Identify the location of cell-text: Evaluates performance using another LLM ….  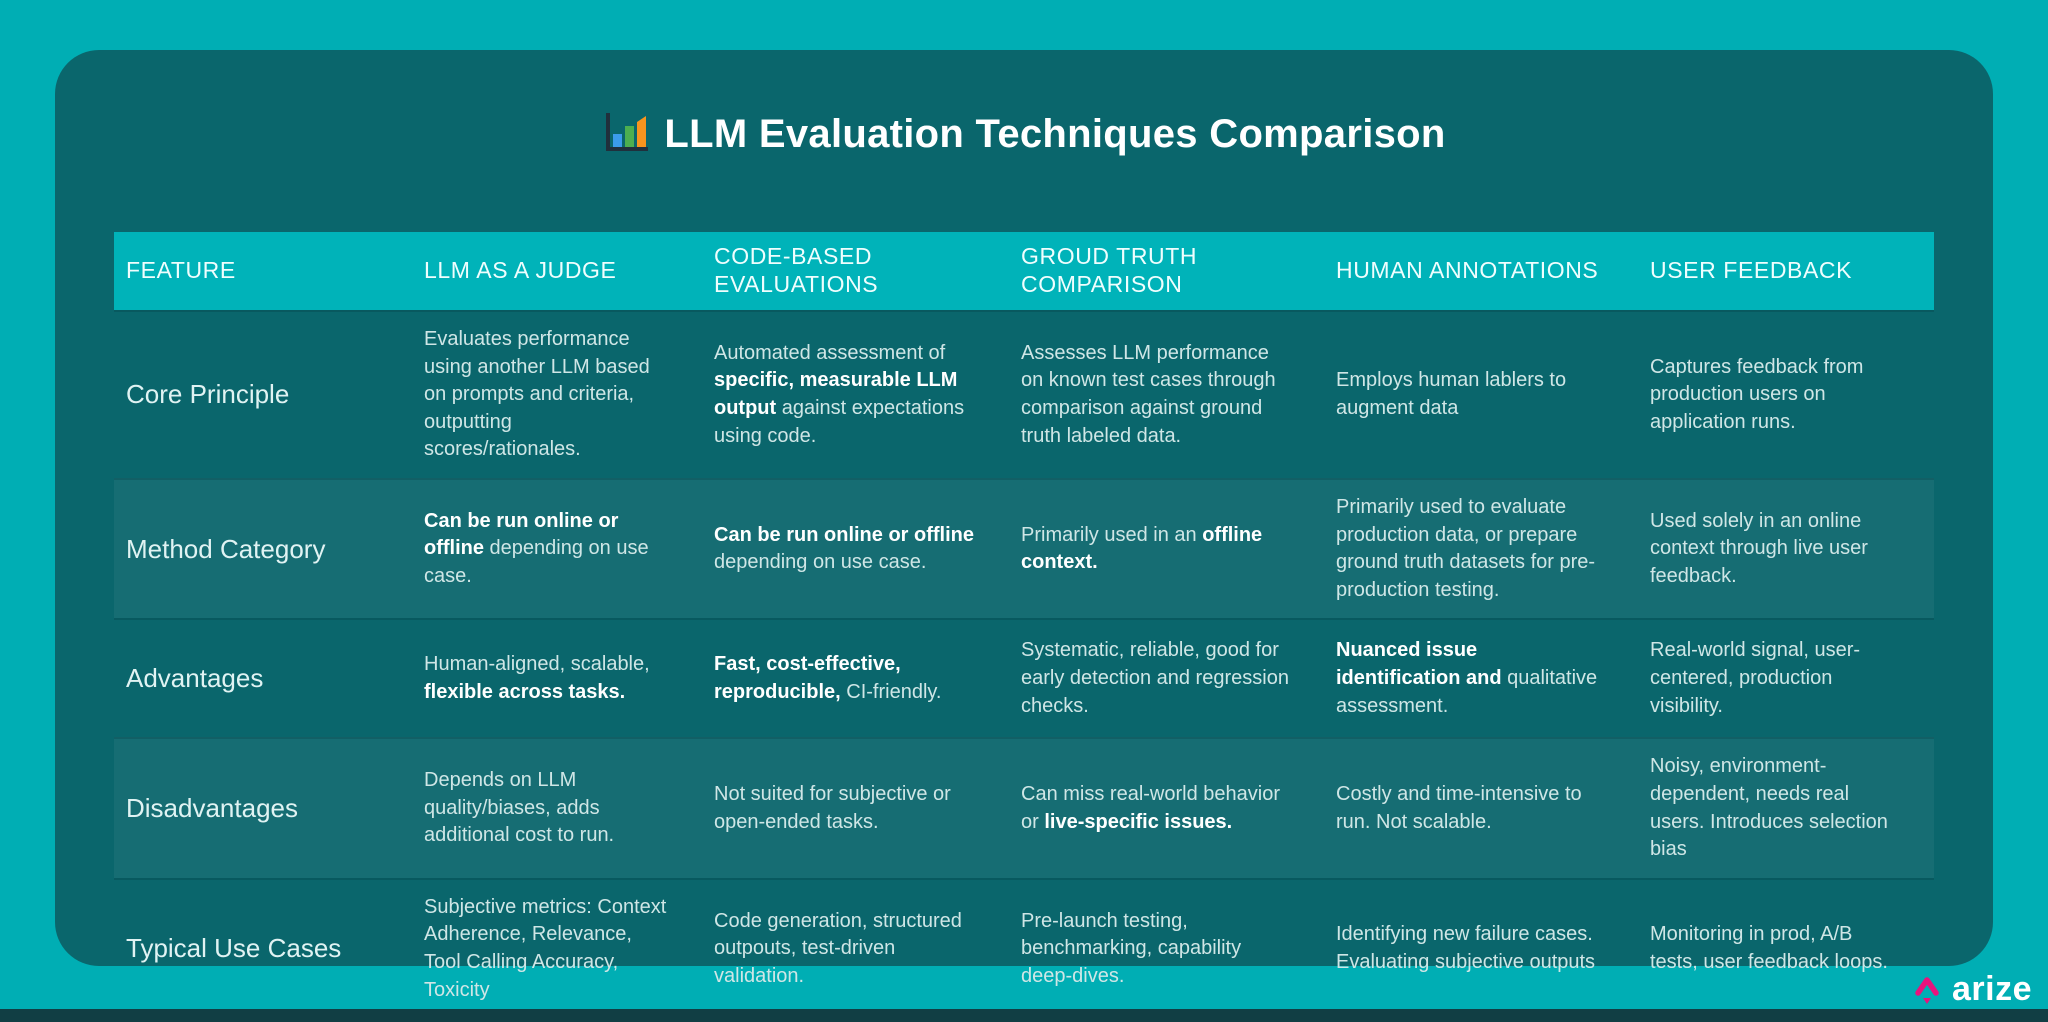
(537, 394).